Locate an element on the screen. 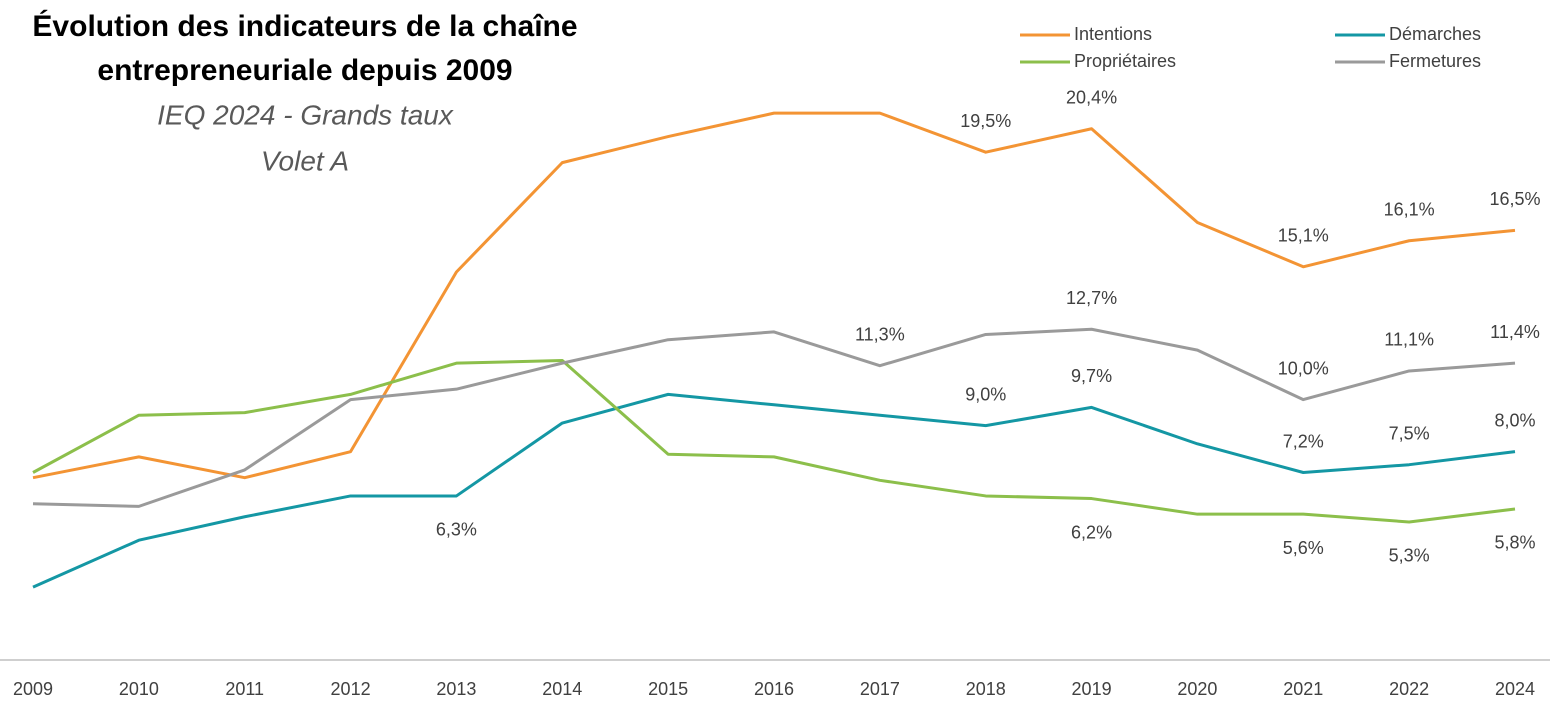 Image resolution: width=1550 pixels, height=704 pixels. data-label: 6,2% is located at coordinates (1091, 532).